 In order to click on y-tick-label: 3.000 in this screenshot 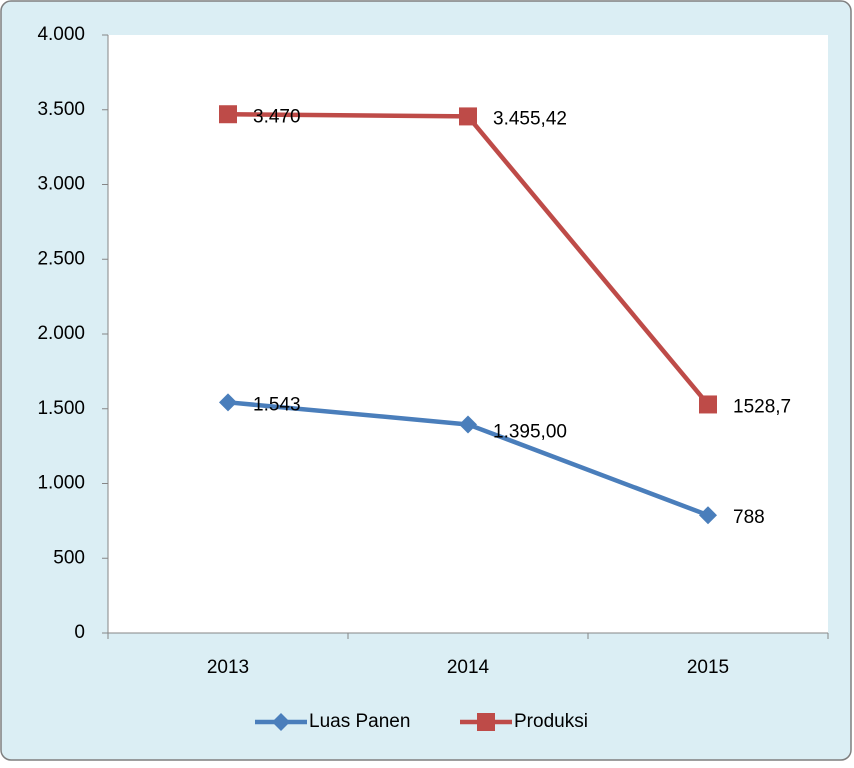, I will do `click(61, 184)`.